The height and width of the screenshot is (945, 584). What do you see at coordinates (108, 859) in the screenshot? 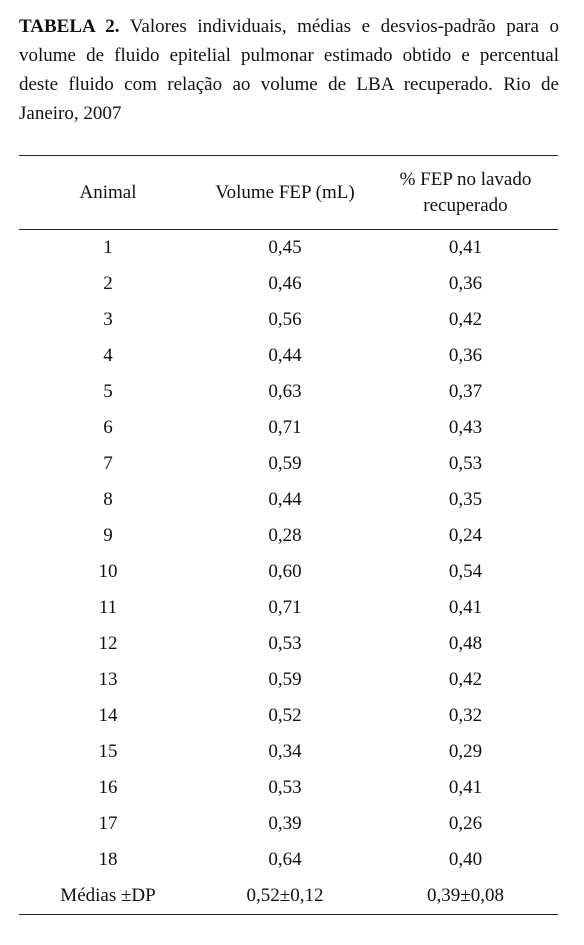
I see `cell: 18` at bounding box center [108, 859].